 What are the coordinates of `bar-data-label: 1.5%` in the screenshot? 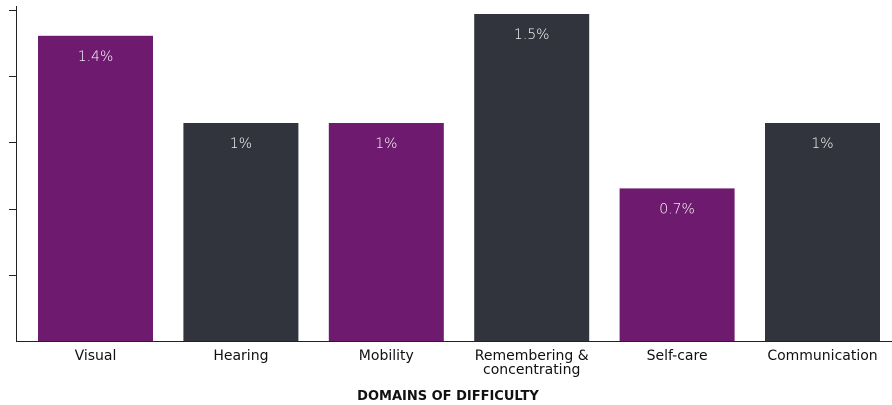 It's located at (532, 35).